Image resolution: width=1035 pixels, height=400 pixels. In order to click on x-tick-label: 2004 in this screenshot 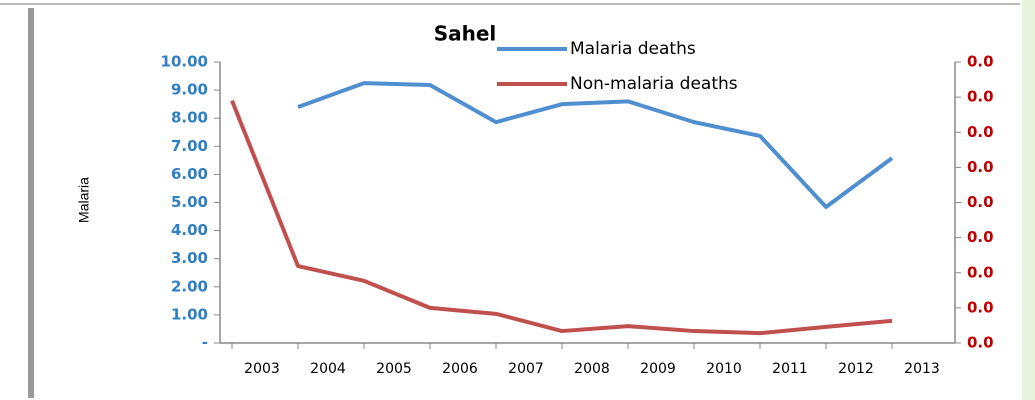, I will do `click(328, 369)`.